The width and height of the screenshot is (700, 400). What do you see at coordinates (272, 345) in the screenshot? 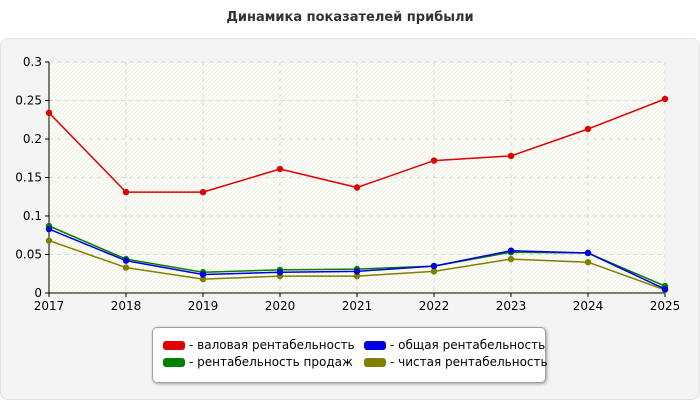
I see `legend-label-gross-margin: - валовая рентабельность` at bounding box center [272, 345].